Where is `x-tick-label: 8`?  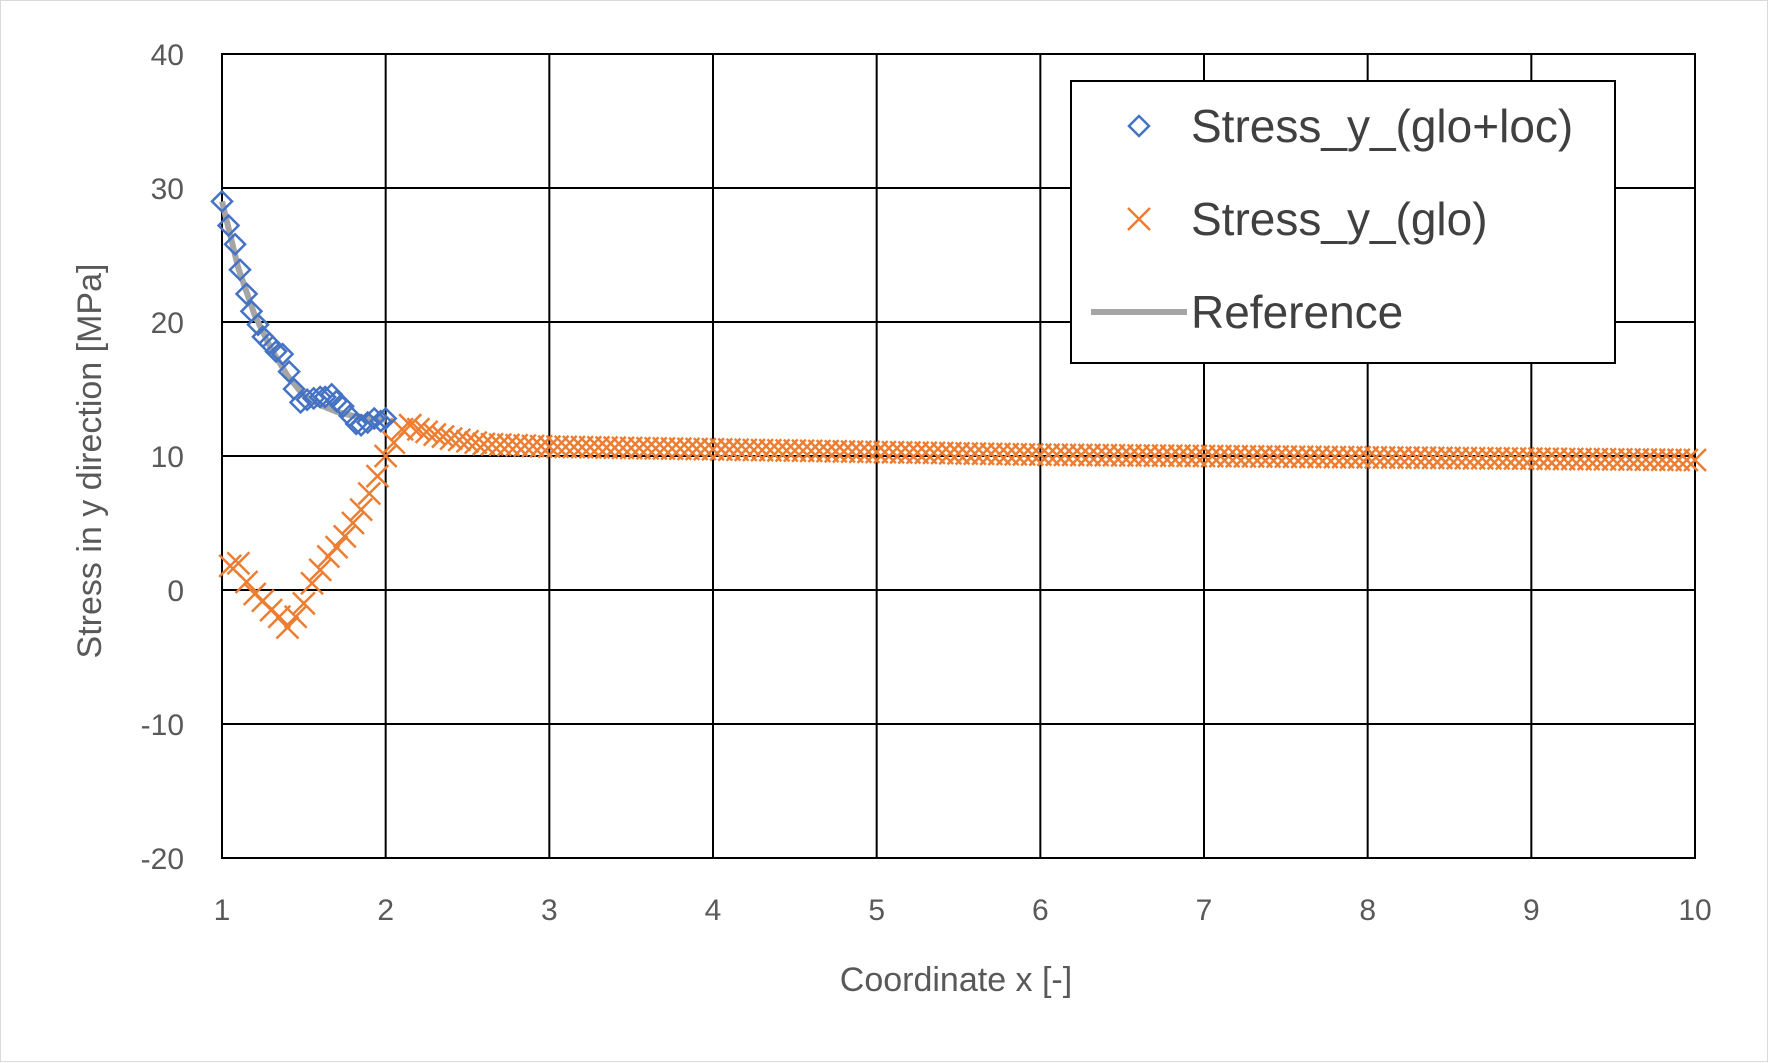
x-tick-label: 8 is located at coordinates (1367, 910).